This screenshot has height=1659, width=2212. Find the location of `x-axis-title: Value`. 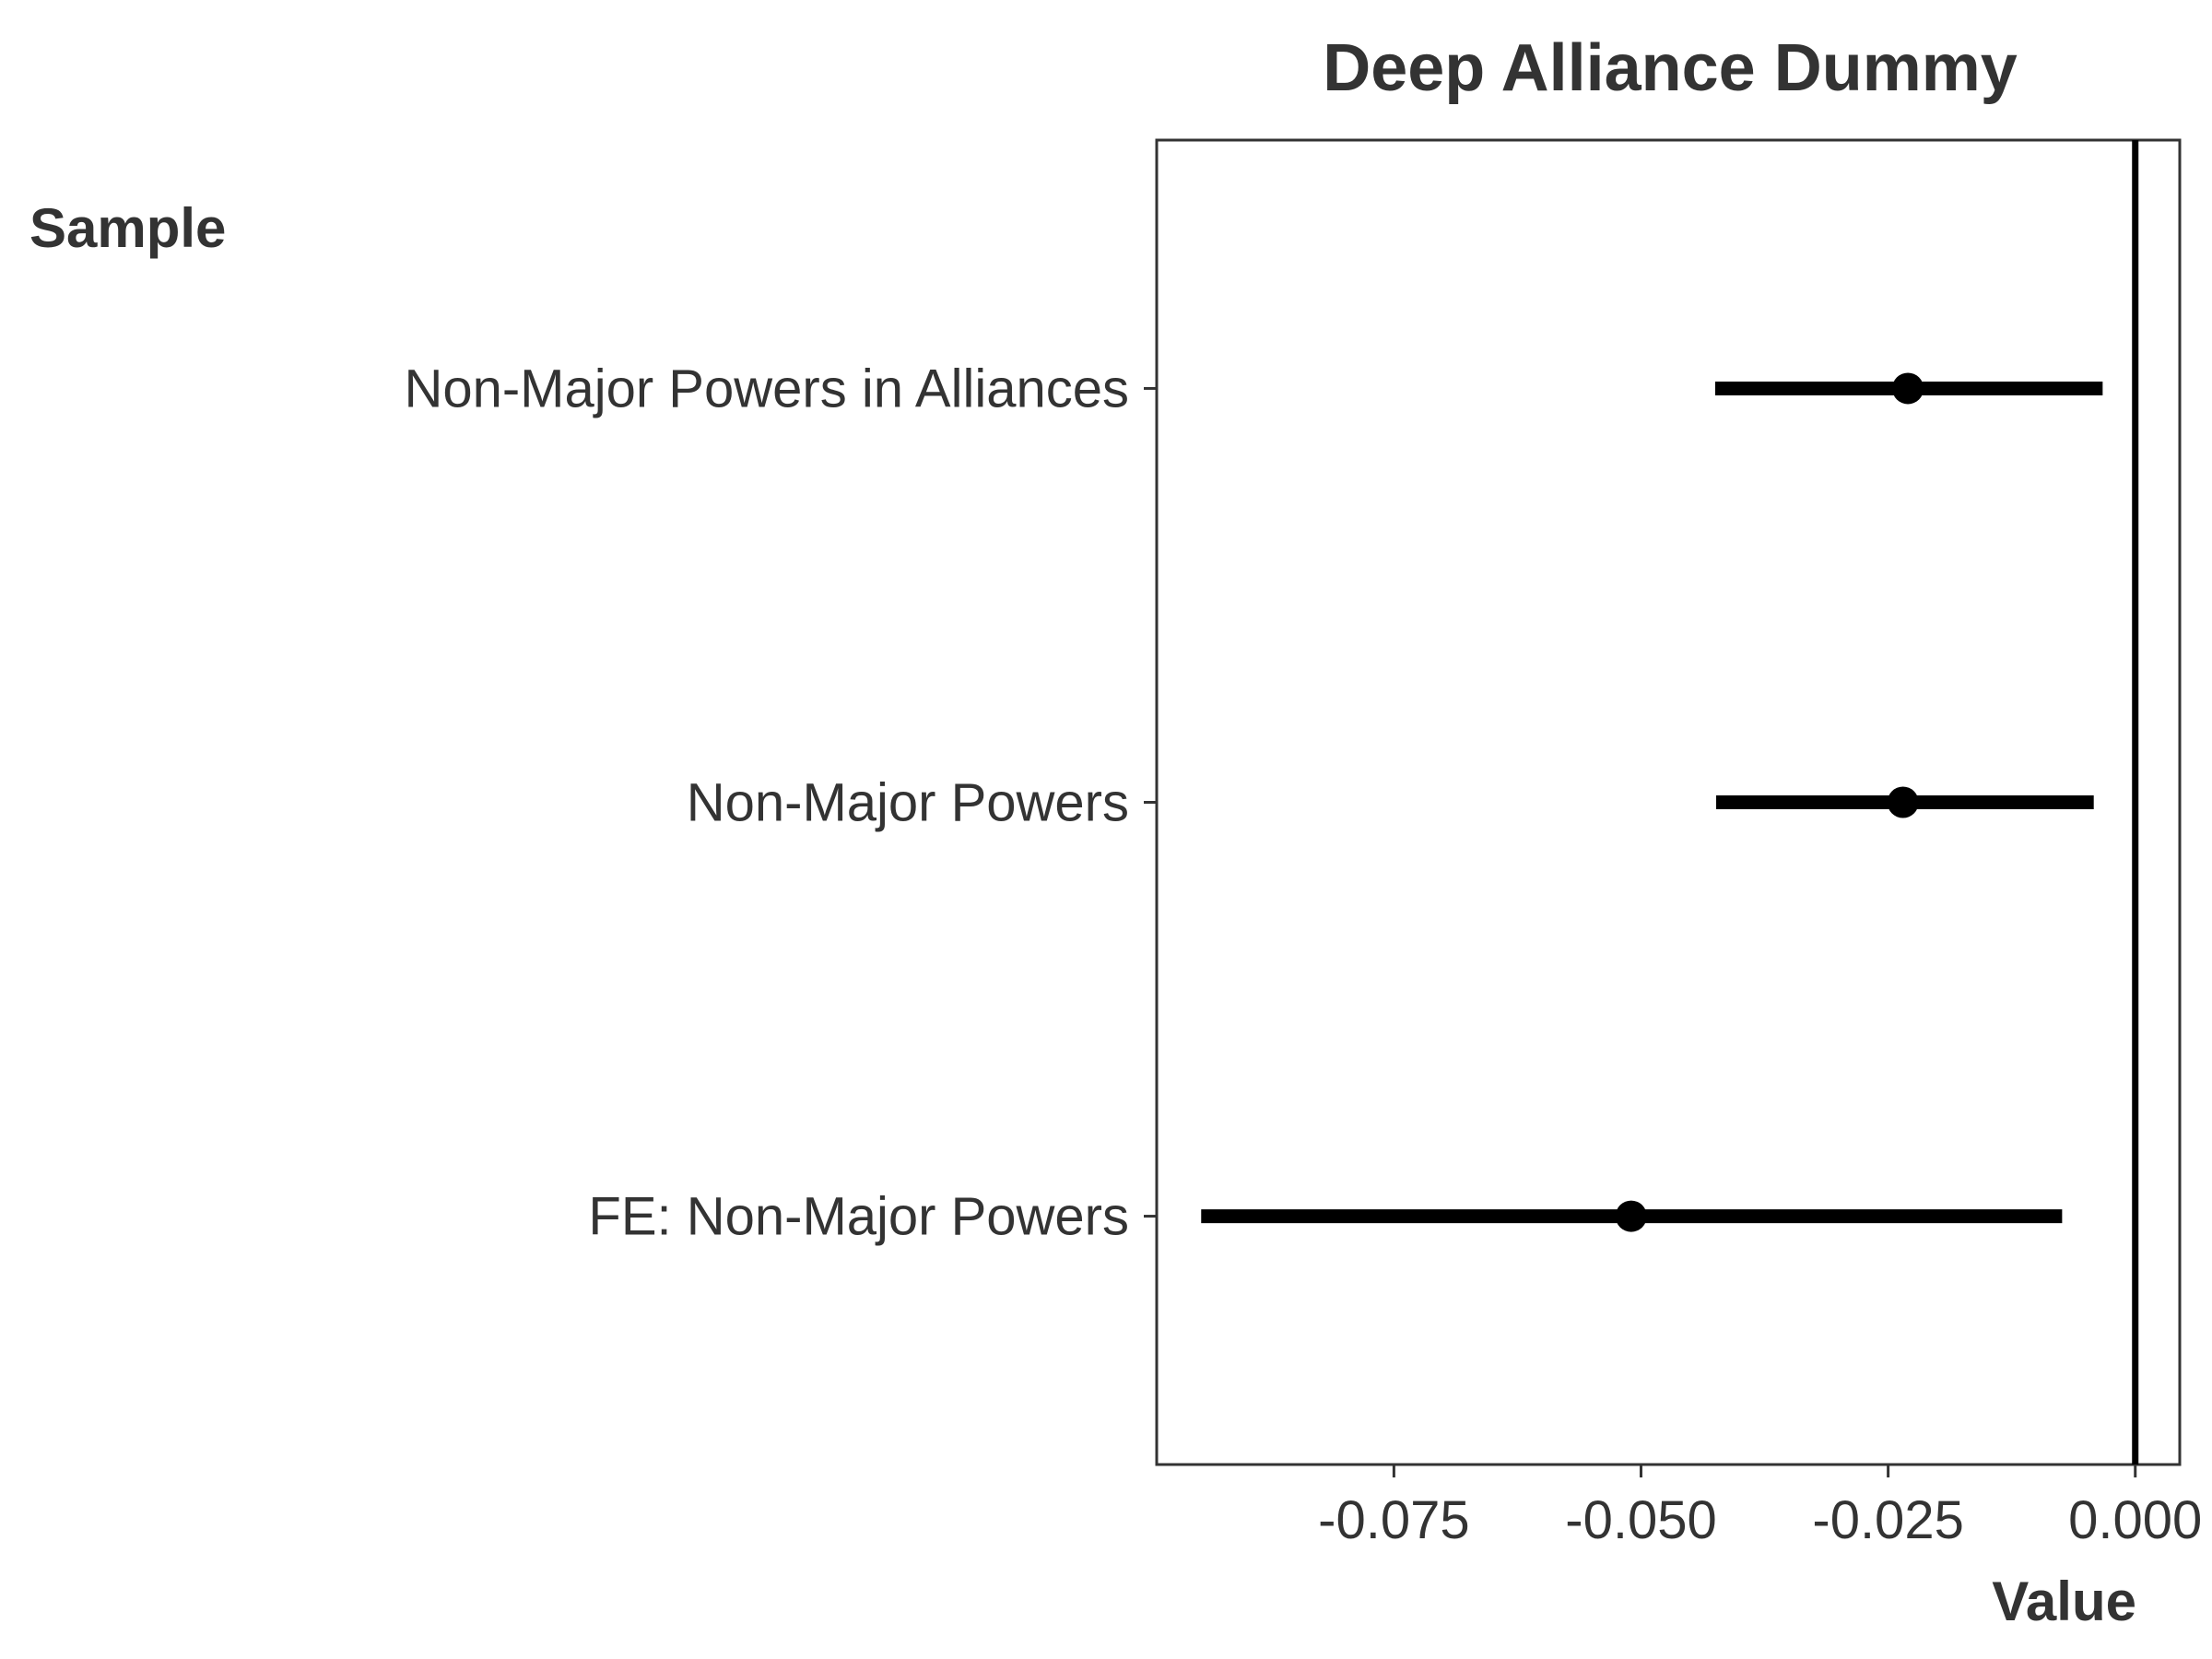

x-axis-title: Value is located at coordinates (2064, 1601).